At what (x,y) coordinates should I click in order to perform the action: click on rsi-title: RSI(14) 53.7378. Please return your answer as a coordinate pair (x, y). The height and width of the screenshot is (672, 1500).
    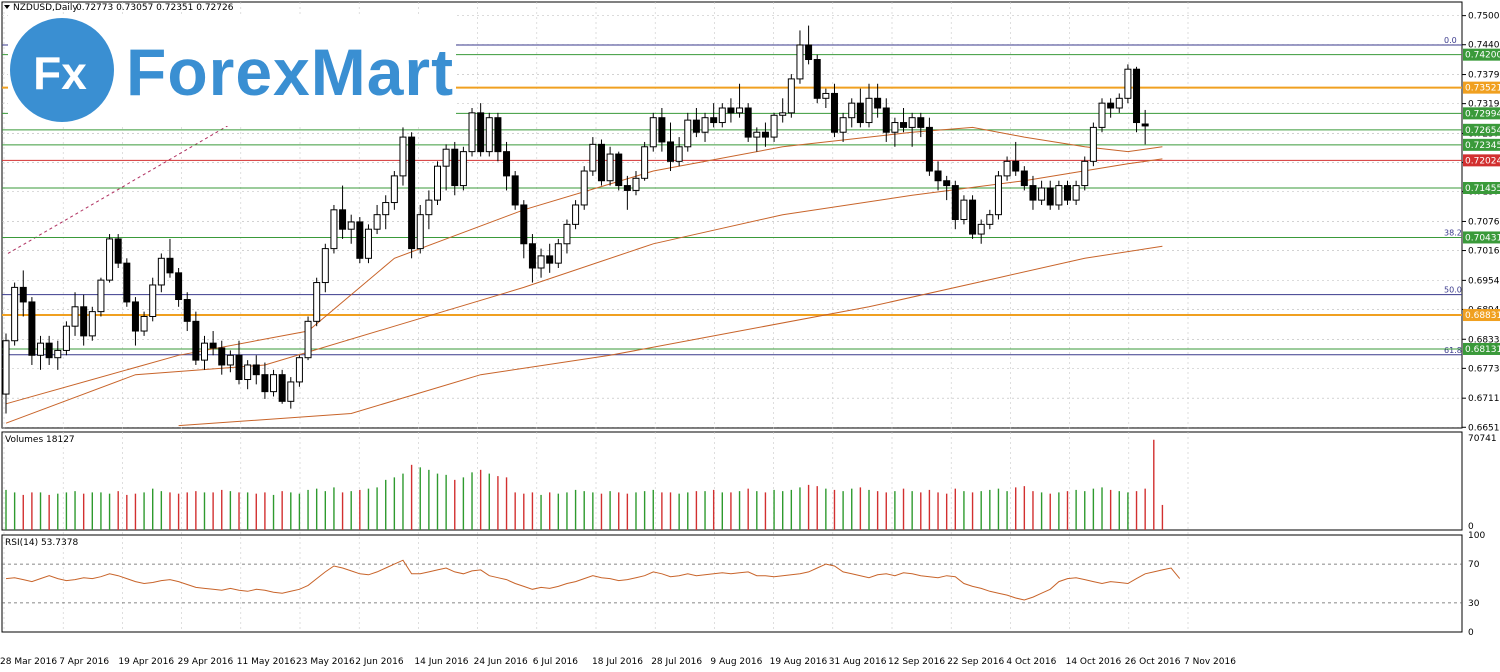
    Looking at the image, I should click on (41, 543).